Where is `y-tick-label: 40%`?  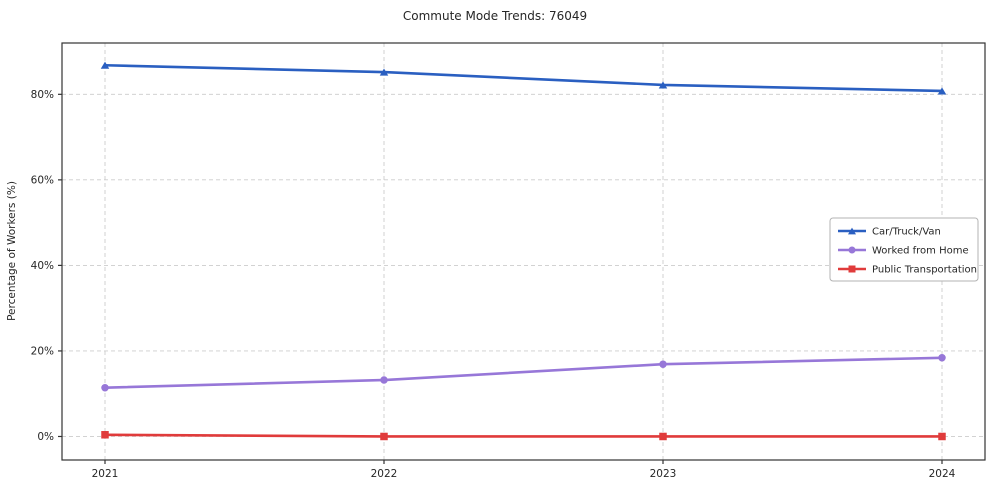 y-tick-label: 40% is located at coordinates (42, 266).